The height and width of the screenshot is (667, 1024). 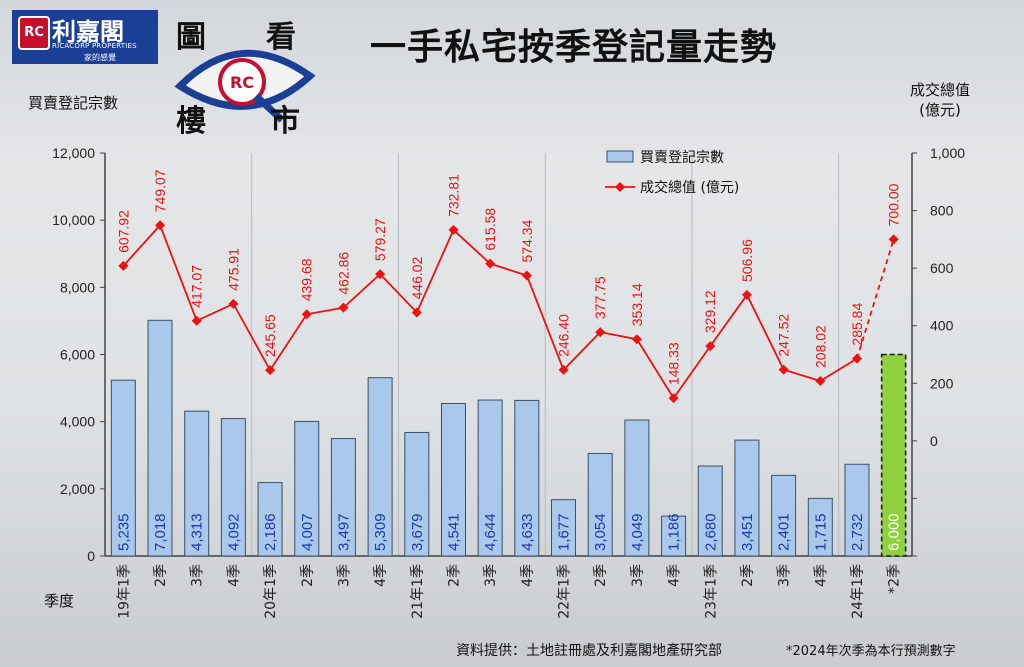 I want to click on bar-value-label: 5,235, so click(x=123, y=532).